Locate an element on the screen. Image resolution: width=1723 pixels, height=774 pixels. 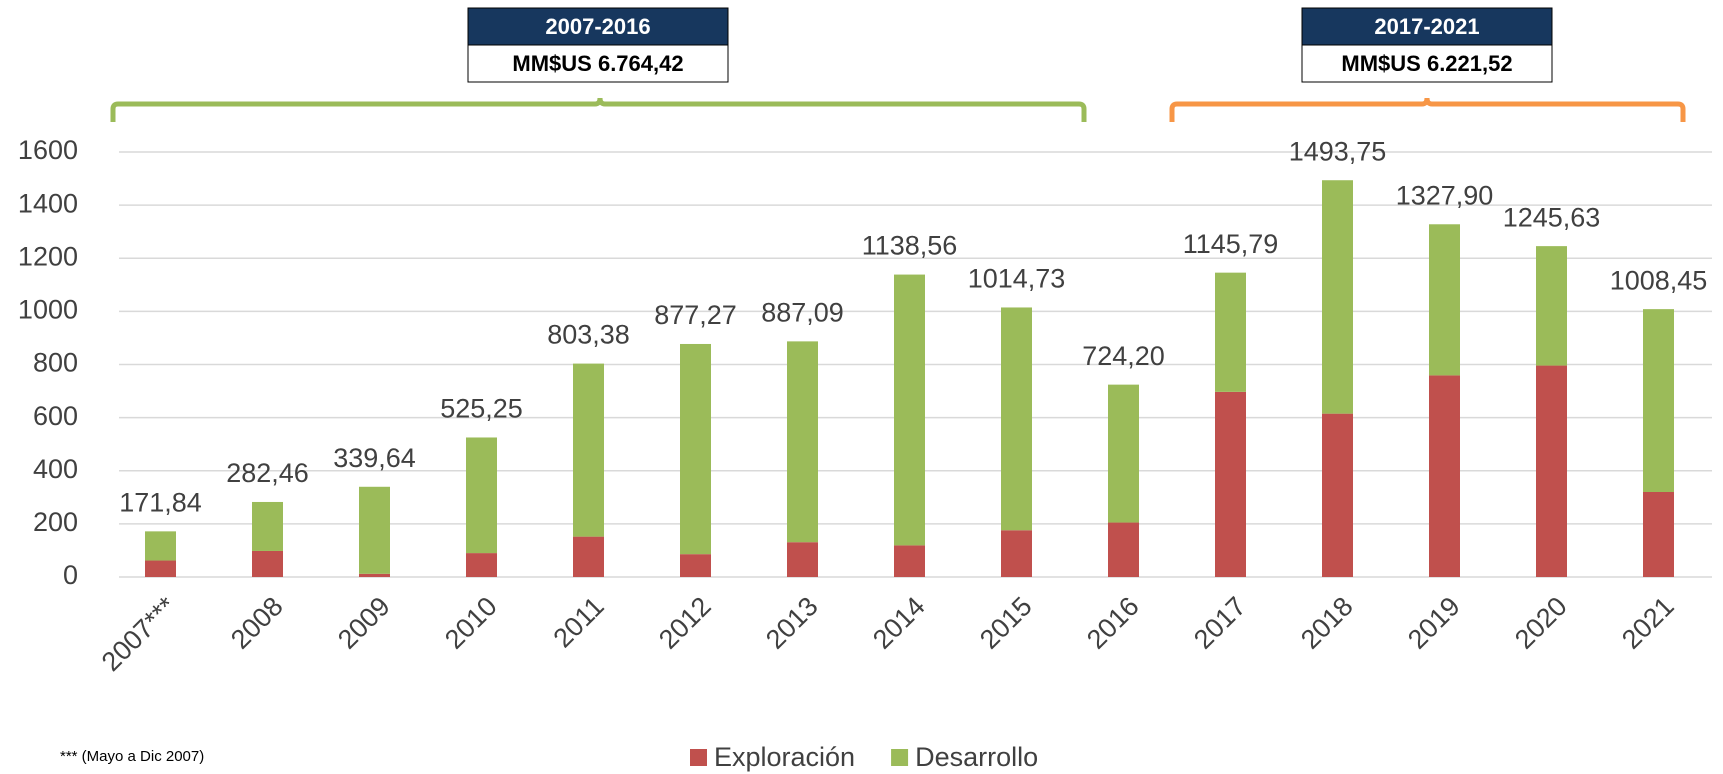
total-label: 887,09 is located at coordinates (802, 312).